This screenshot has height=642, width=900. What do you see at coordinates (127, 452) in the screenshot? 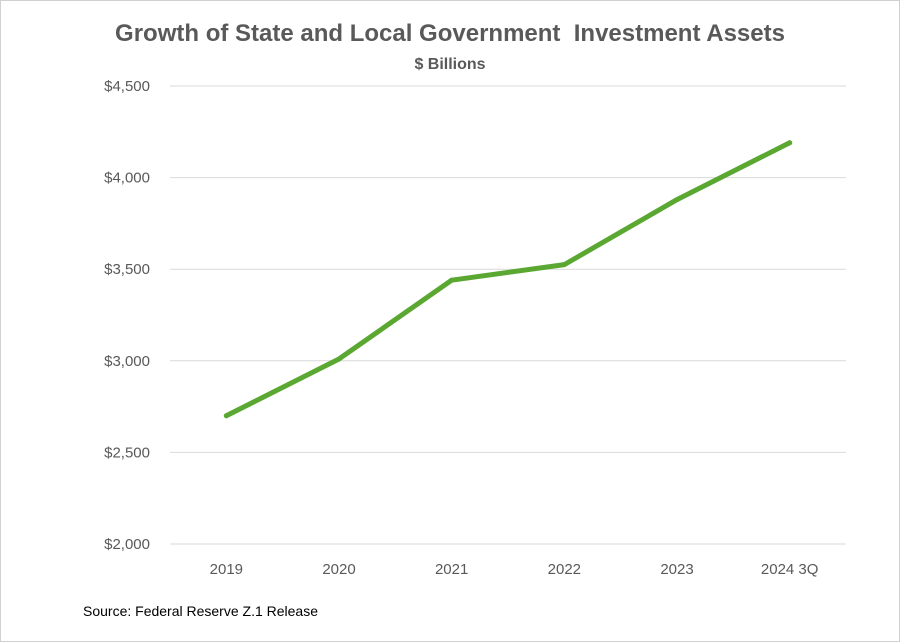
I see `y-tick-label: $2,500` at bounding box center [127, 452].